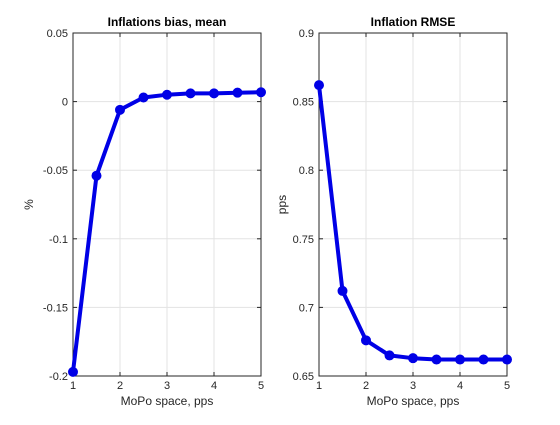 The width and height of the screenshot is (560, 425). I want to click on chart-title: Inflation RMSE, so click(413, 22).